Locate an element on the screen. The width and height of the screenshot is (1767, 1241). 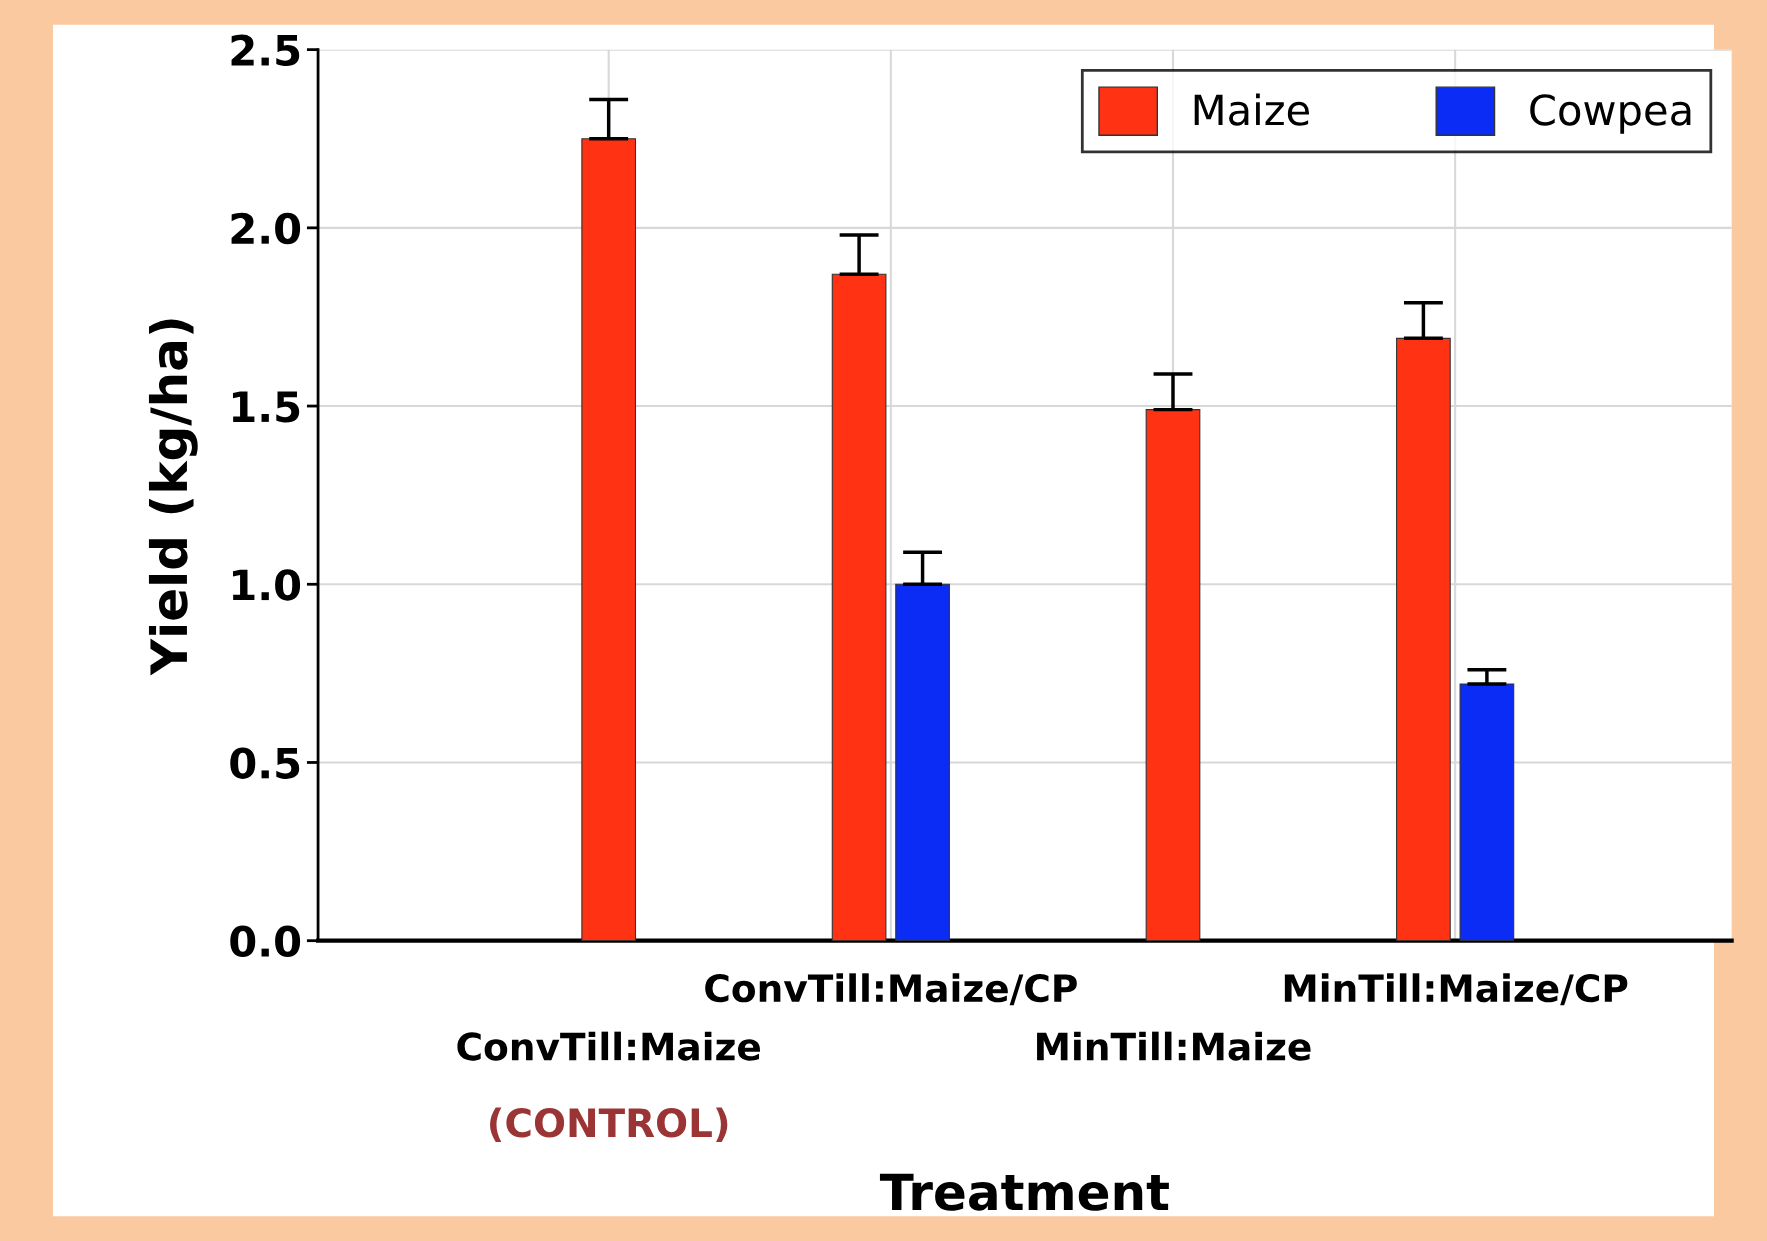
legend-label: Maize is located at coordinates (1251, 109).